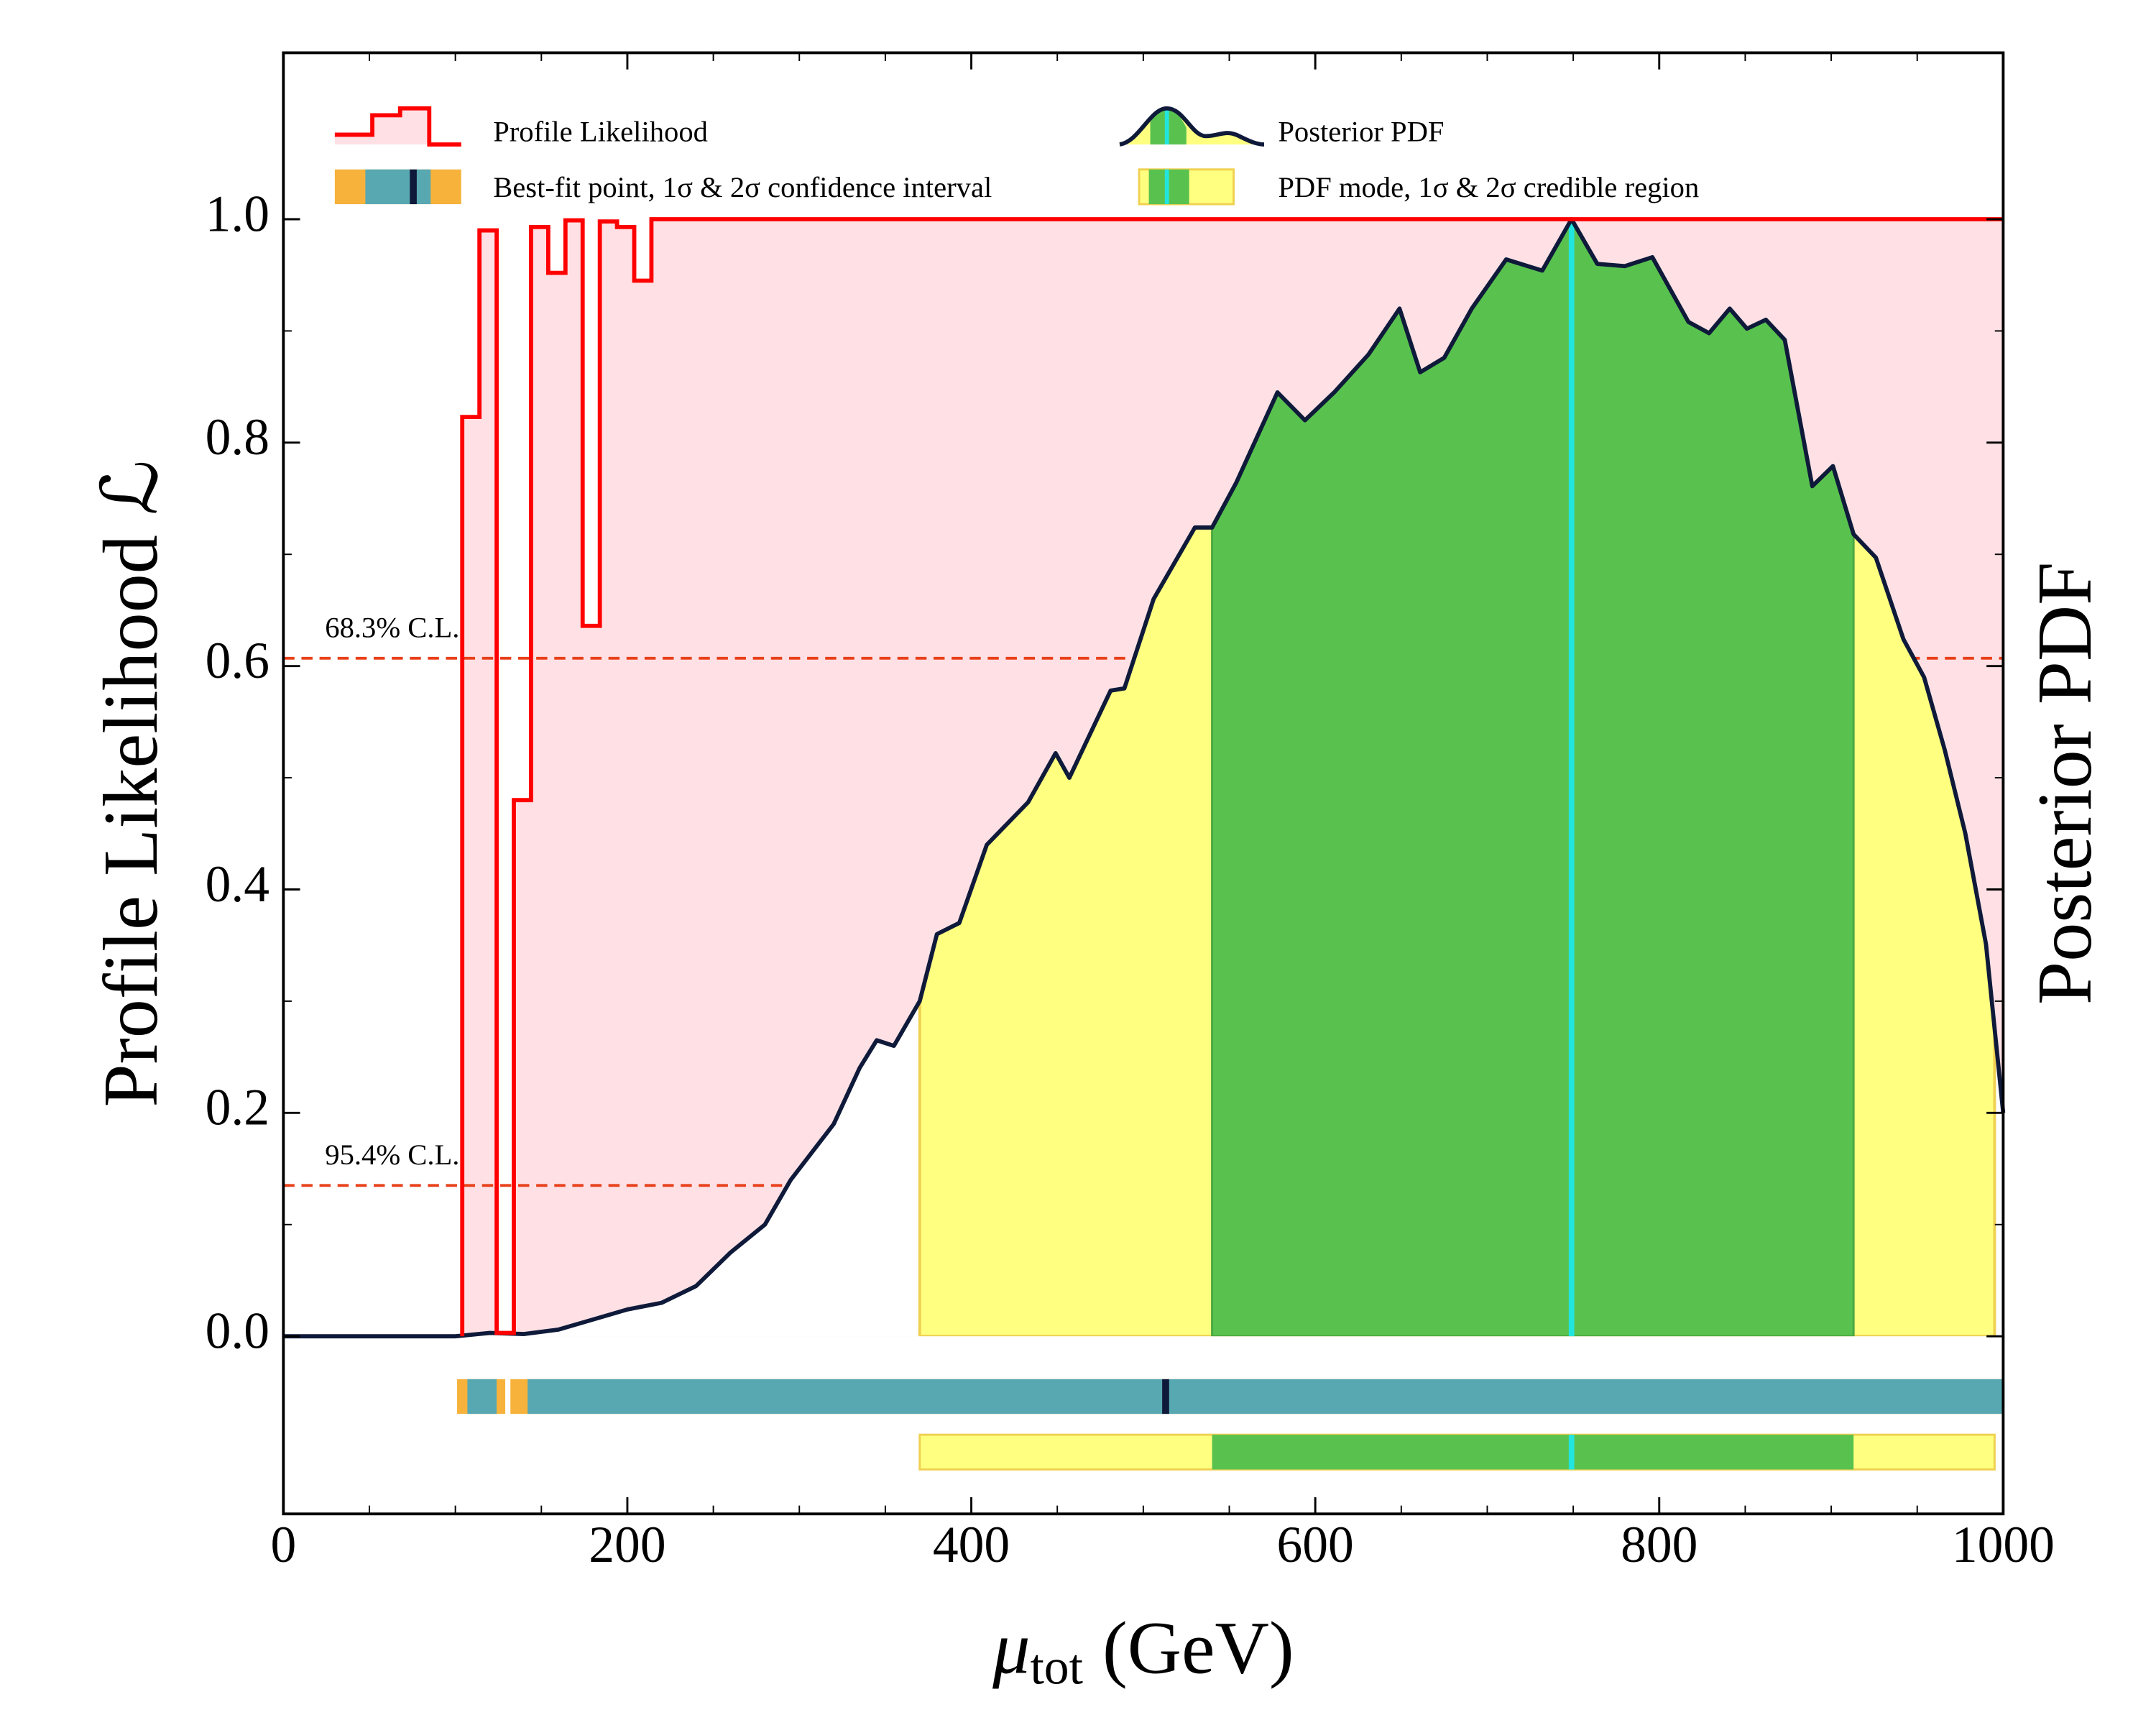 Image resolution: width=2156 pixels, height=1725 pixels. I want to click on x-axis-subscript: tot, so click(1056, 1668).